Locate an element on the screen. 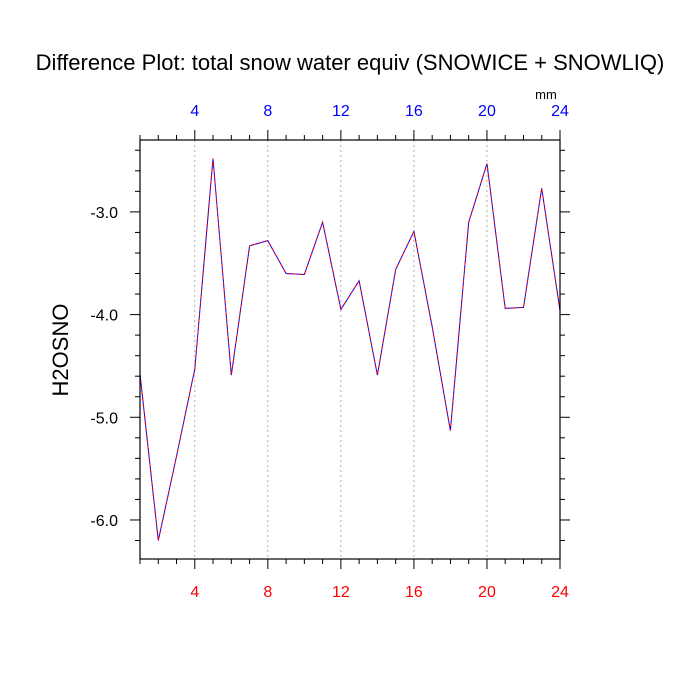 The height and width of the screenshot is (700, 700). y-tick-label: -6.0 is located at coordinates (104, 521).